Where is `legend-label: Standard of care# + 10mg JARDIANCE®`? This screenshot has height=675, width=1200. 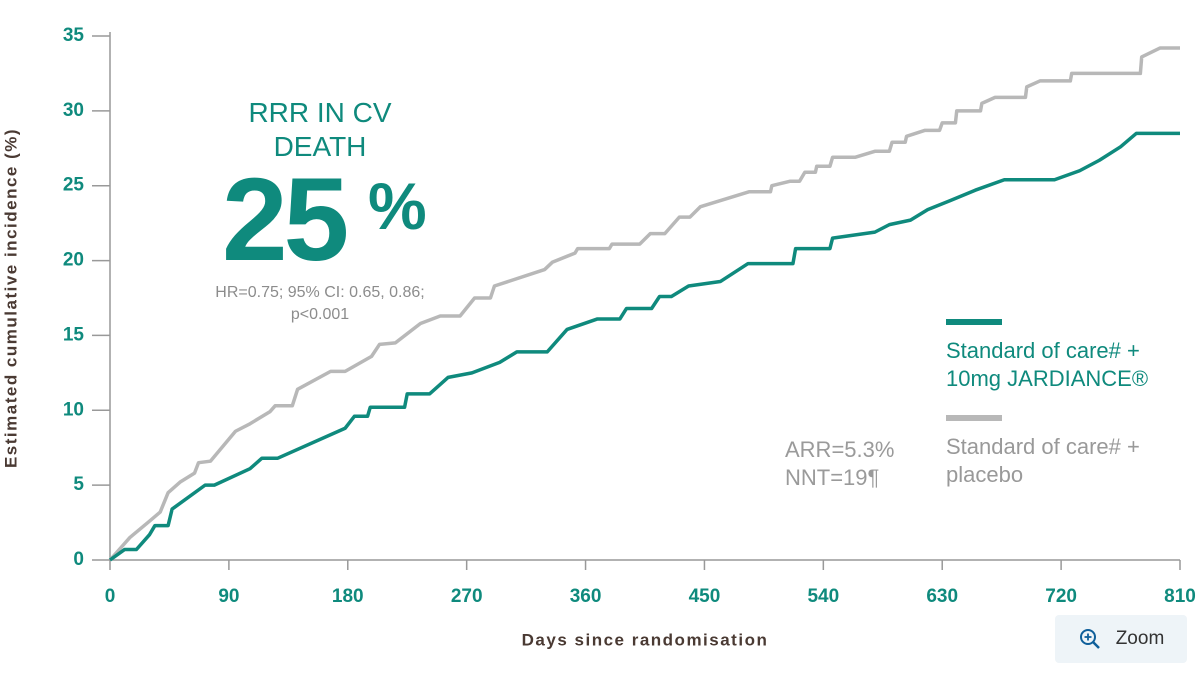
legend-label: Standard of care# + 10mg JARDIANCE® is located at coordinates (1047, 364).